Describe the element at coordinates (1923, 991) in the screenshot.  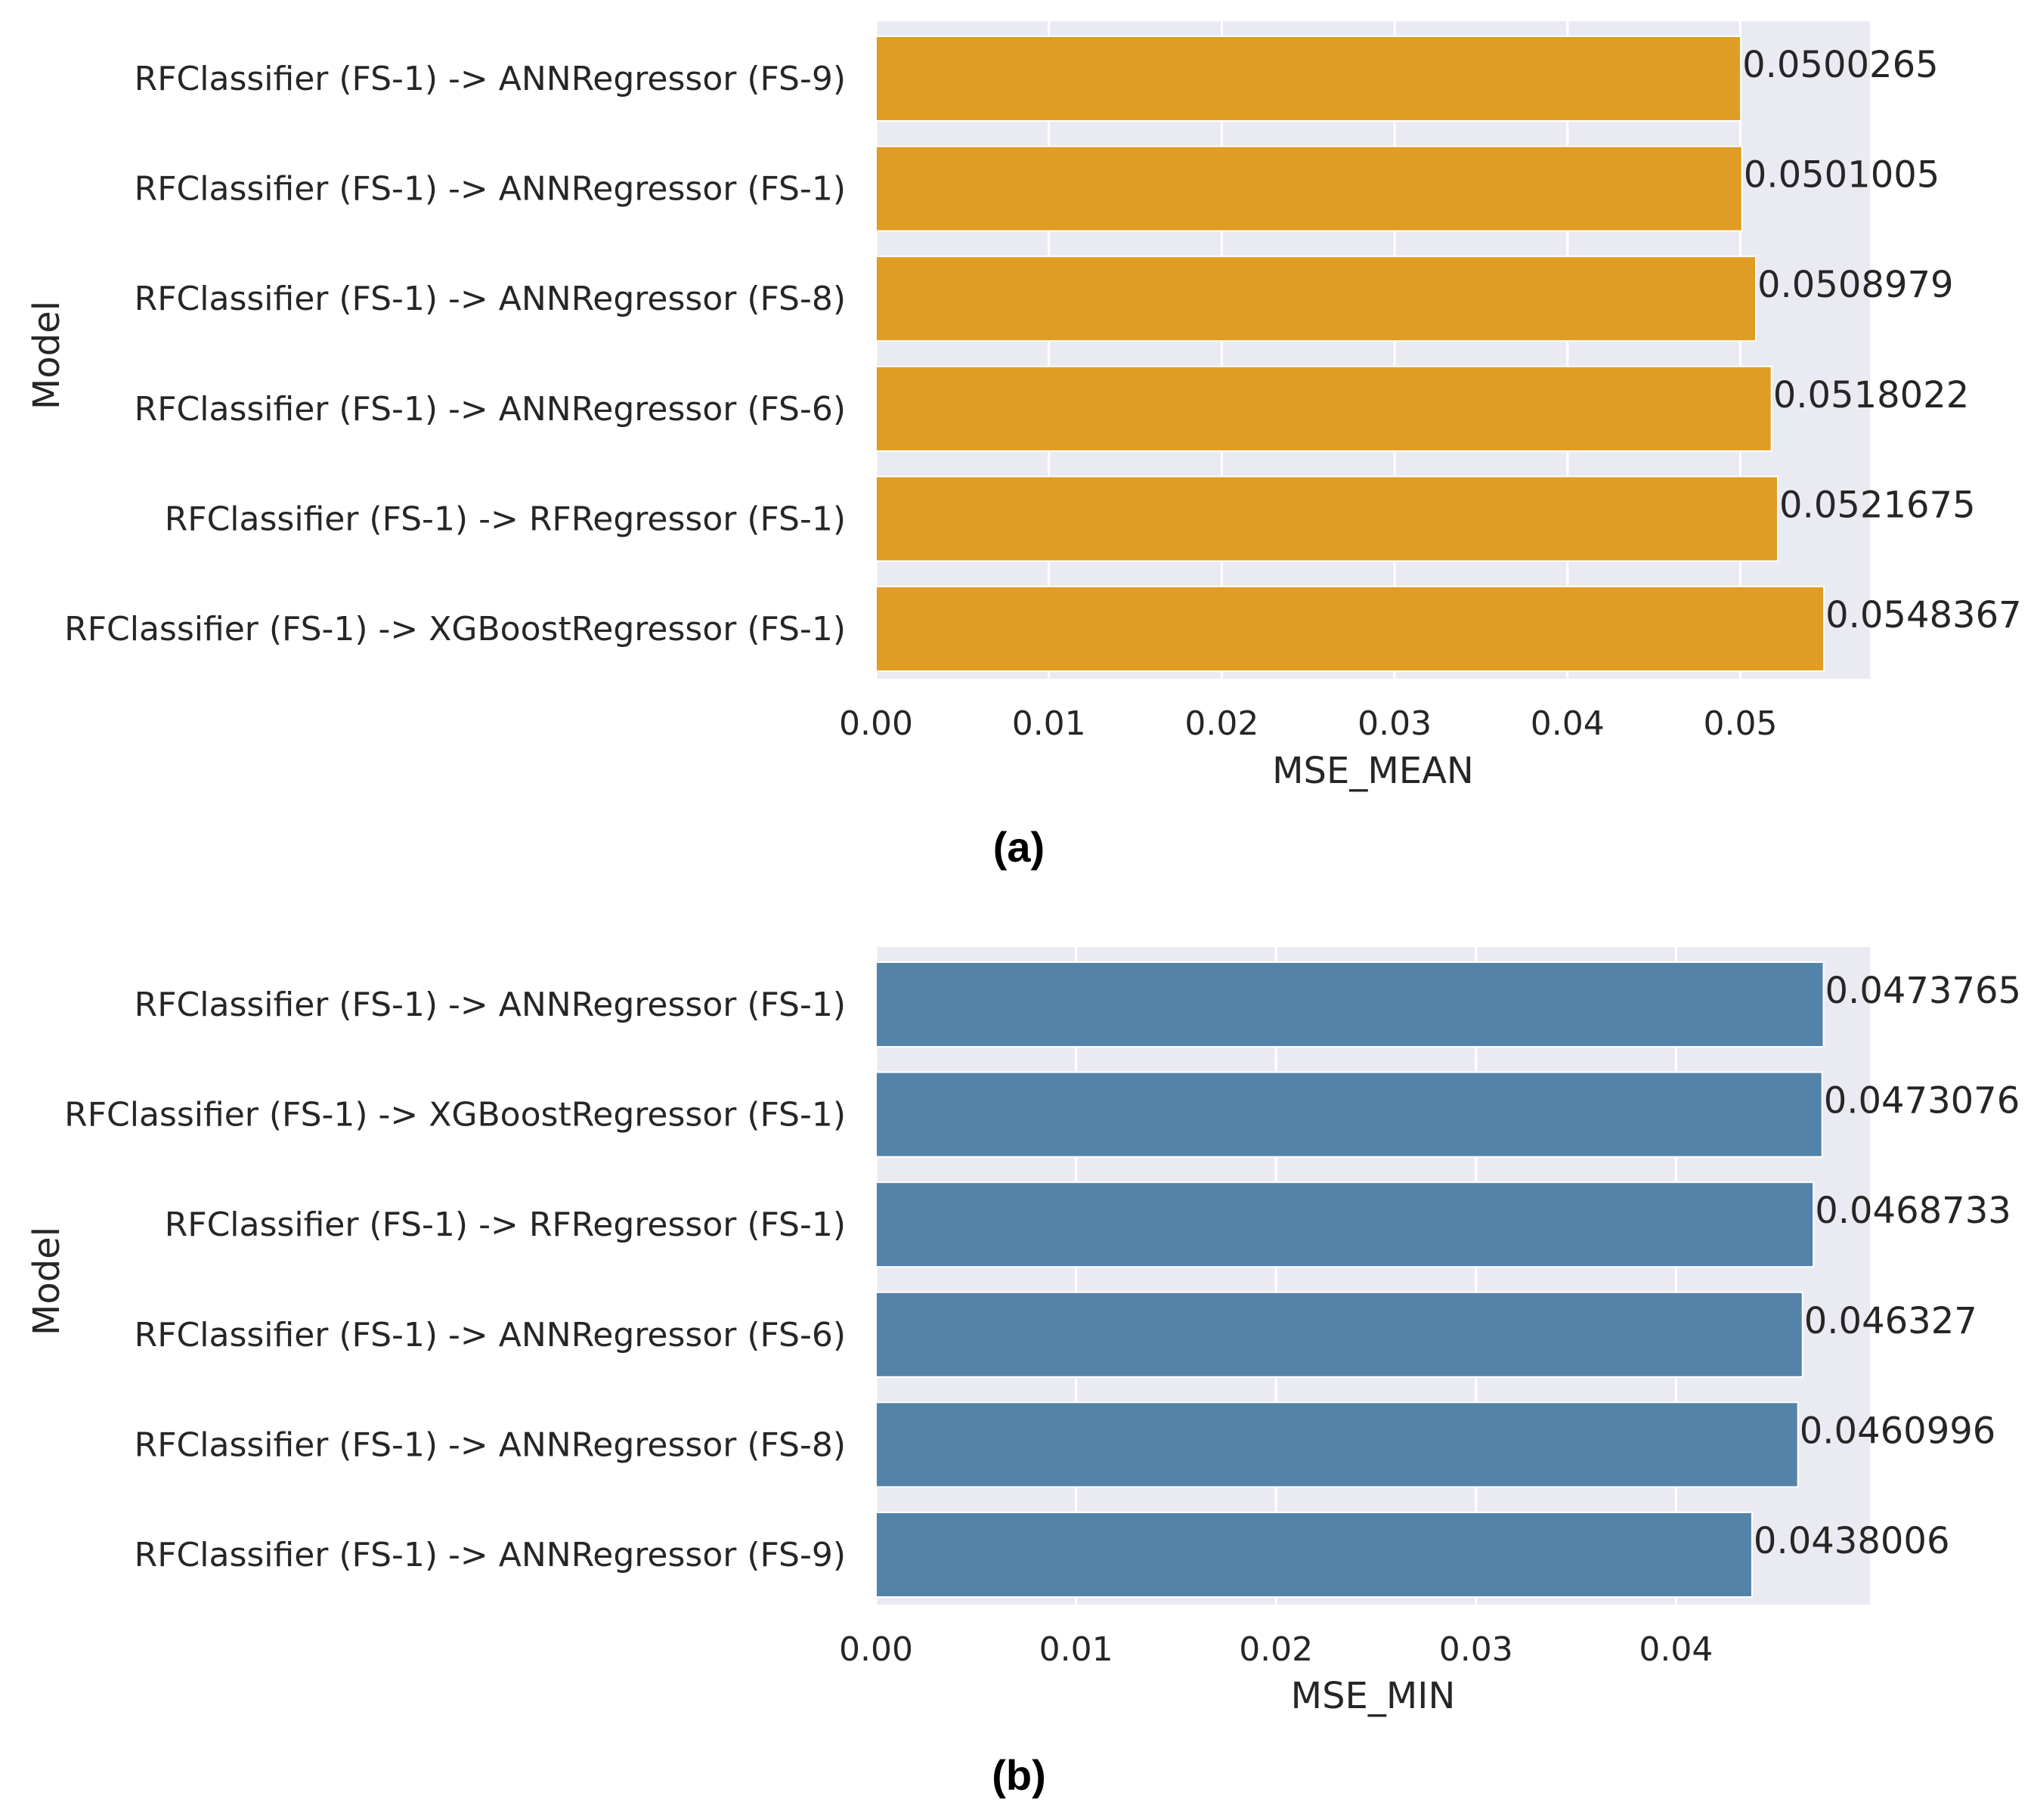
I see `bar-value-label: 0.0473765` at that location.